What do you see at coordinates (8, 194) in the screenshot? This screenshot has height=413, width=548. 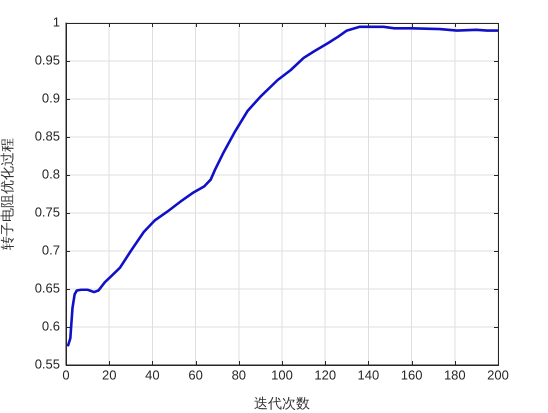 I see `y-axis-title: 转子电阻优化过程` at bounding box center [8, 194].